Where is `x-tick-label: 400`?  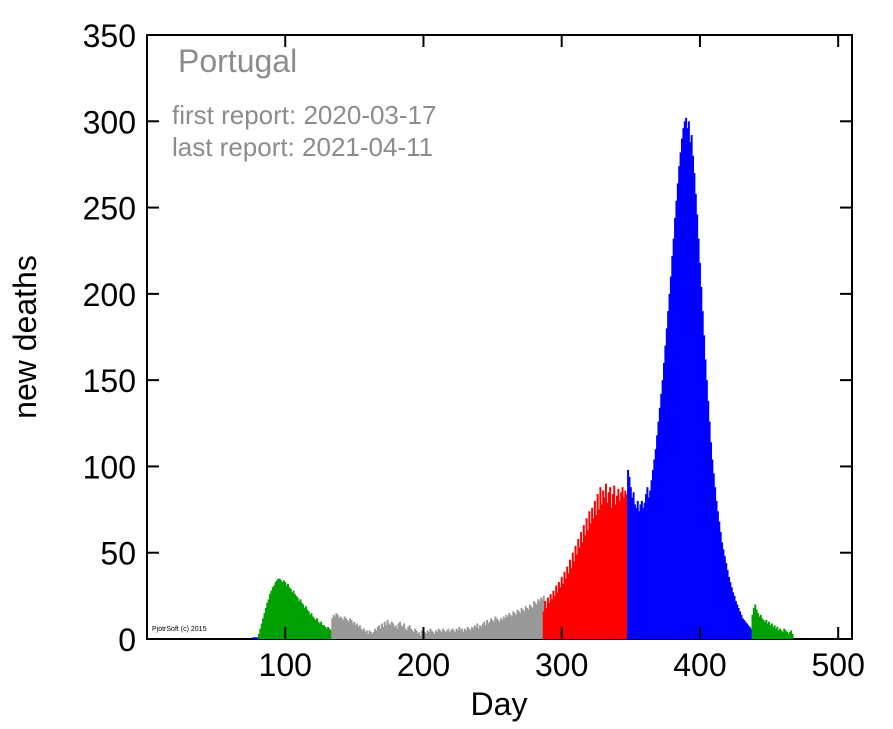
x-tick-label: 400 is located at coordinates (699, 665).